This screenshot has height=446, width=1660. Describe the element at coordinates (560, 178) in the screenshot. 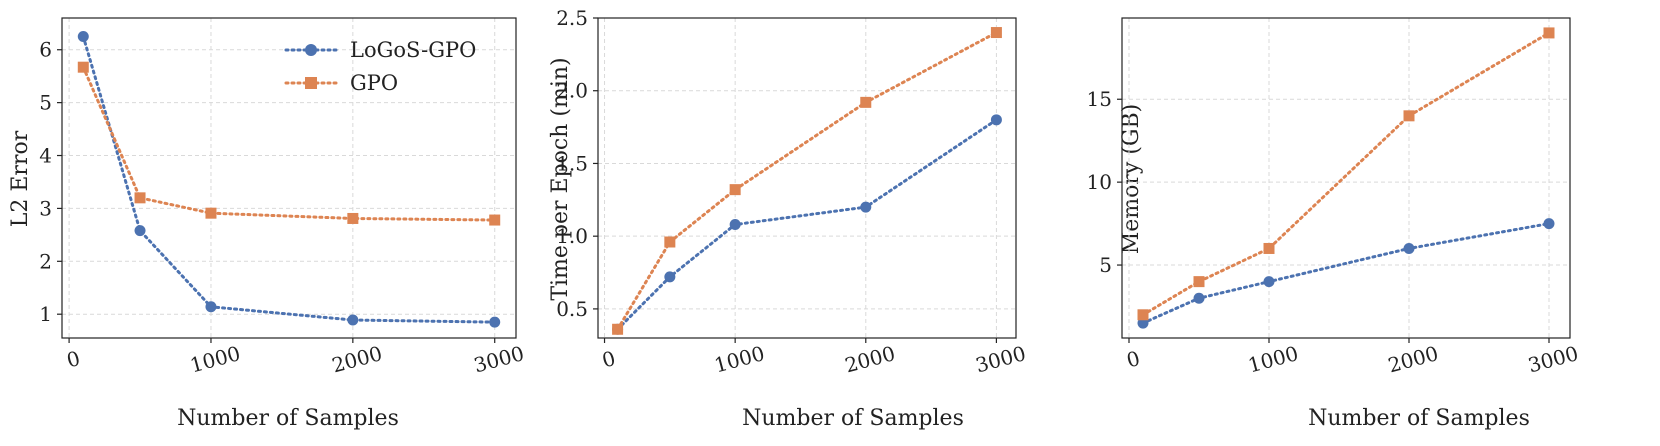

I see `y-axis-title: Time per Epoch (min)` at that location.